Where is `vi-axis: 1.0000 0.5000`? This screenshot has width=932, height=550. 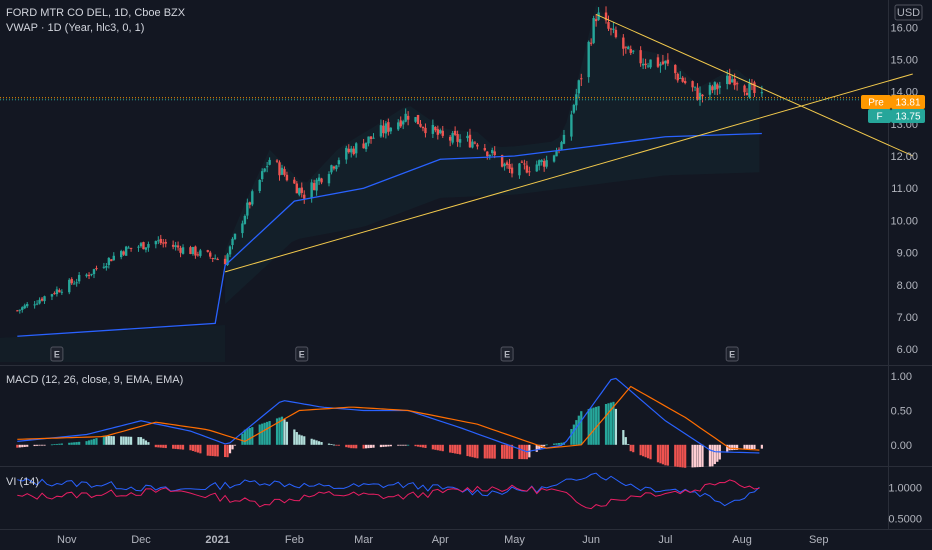
vi-axis: 1.0000 0.5000 is located at coordinates (905, 504).